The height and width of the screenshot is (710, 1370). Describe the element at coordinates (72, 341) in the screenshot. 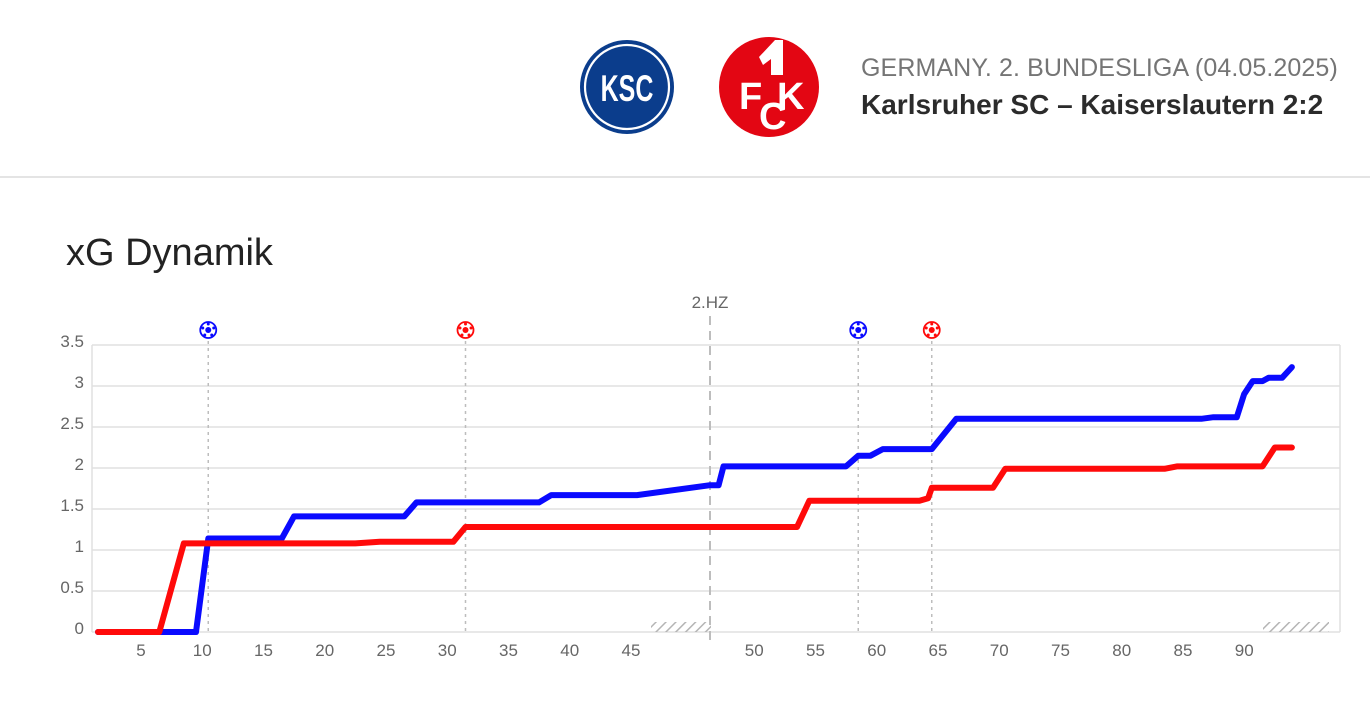

I see `y-tick-label: 3.5` at that location.